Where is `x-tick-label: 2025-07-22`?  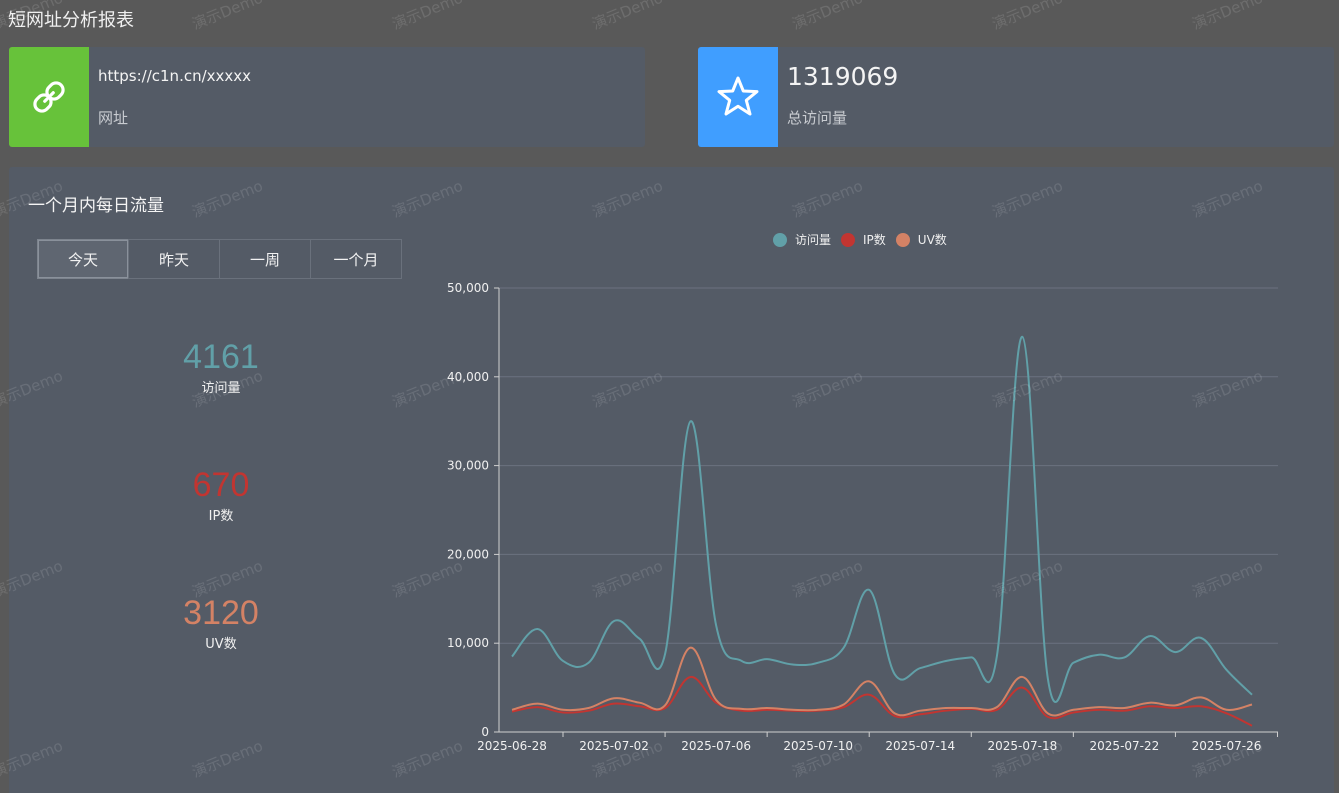
x-tick-label: 2025-07-22 is located at coordinates (1125, 746).